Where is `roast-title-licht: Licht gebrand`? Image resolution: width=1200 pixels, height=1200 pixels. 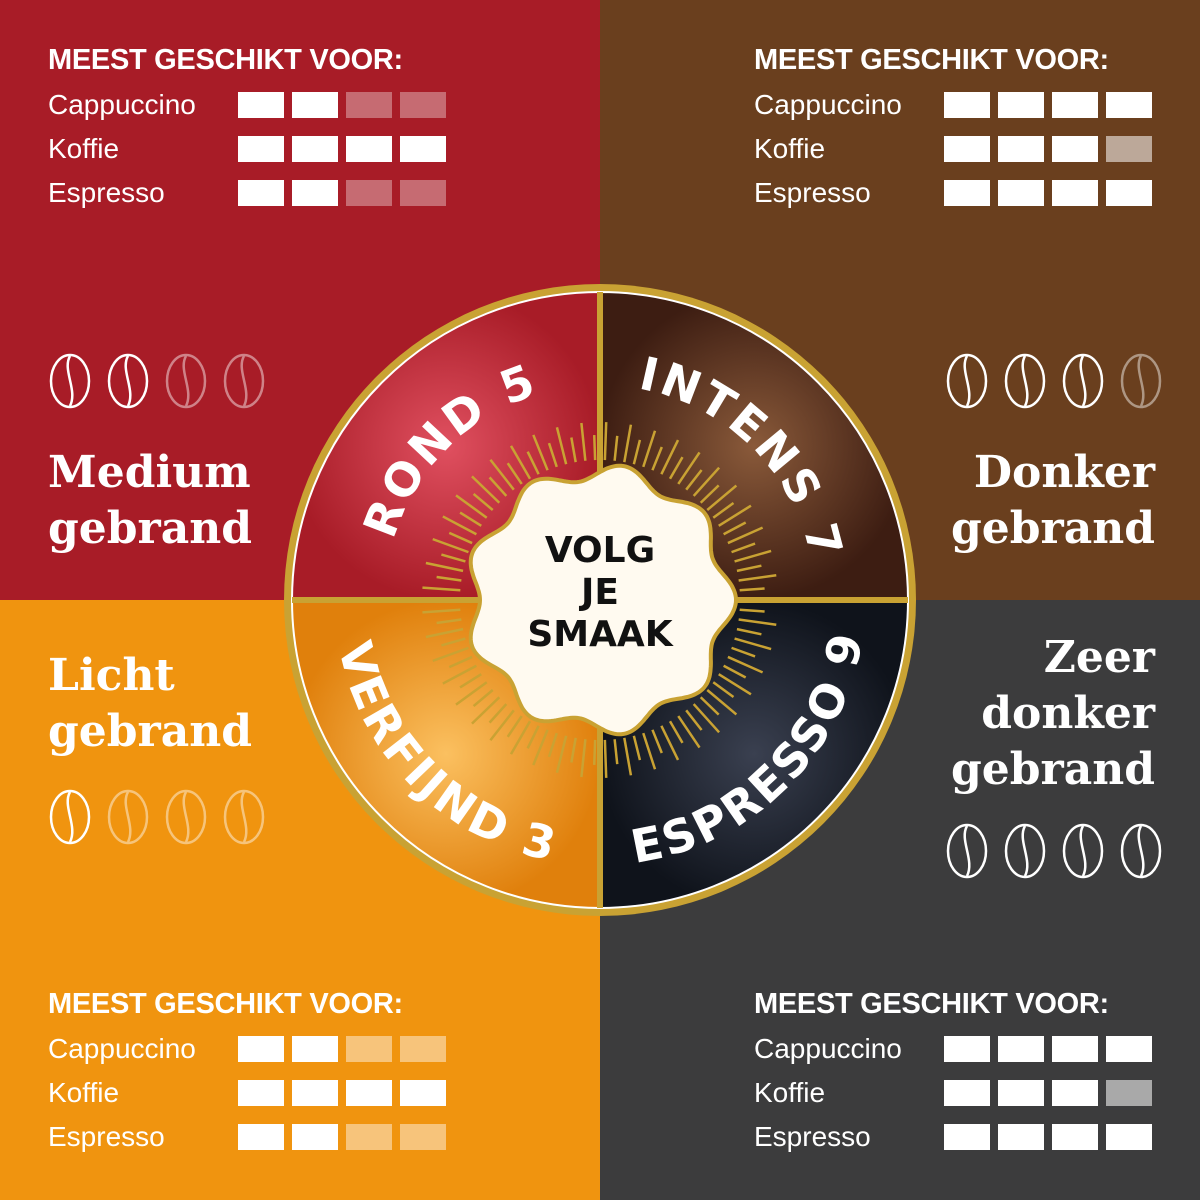
roast-title-licht: Licht gebrand is located at coordinates (150, 704).